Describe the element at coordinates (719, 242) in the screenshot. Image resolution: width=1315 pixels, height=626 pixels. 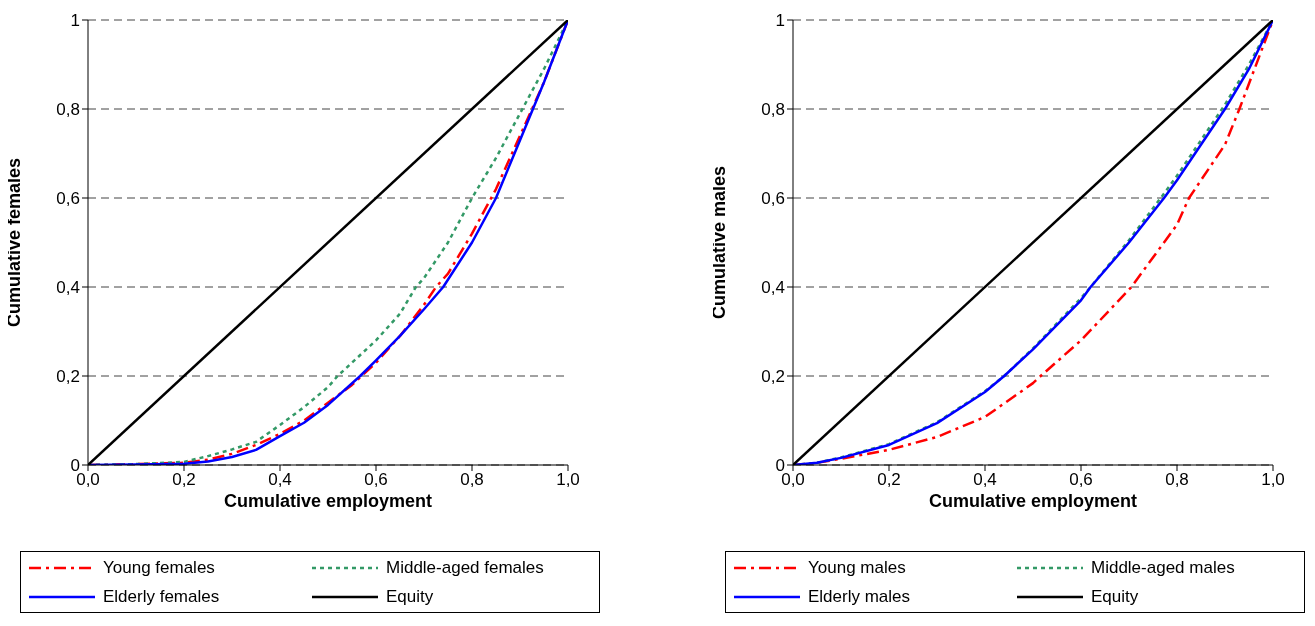
I see `y-axis-title: Cumulative males` at that location.